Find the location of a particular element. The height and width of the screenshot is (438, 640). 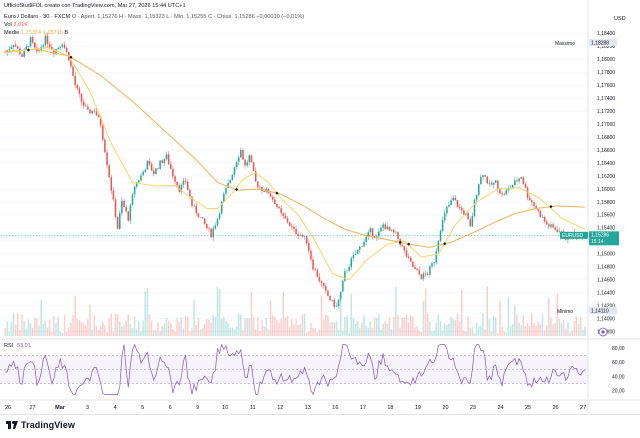

time-axis: 26 27 Mar 3 4 5 6 9 10 11 12 13 16 17 18 19 20 23 24 25 26 27 is located at coordinates (295, 408).